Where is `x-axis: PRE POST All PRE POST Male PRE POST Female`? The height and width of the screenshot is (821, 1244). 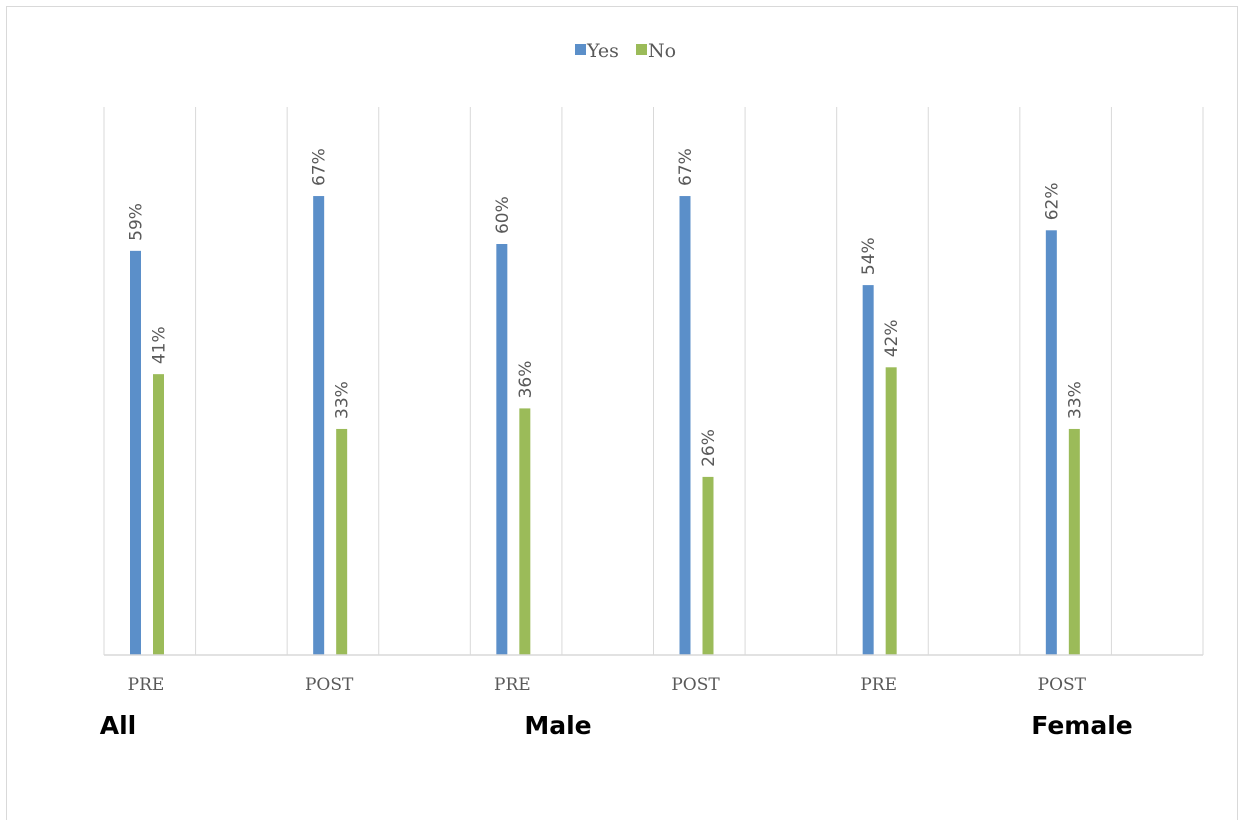
x-axis: PRE POST All PRE POST Male PRE POST Female is located at coordinates (651, 697).